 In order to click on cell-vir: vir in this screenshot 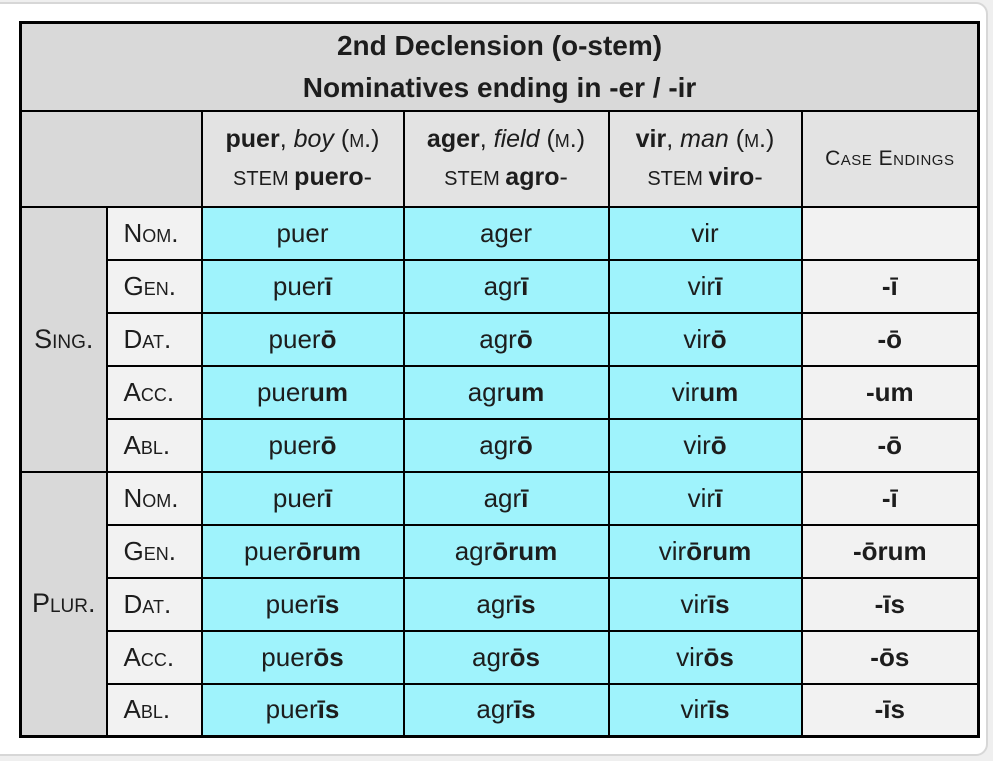, I will do `click(705, 233)`.